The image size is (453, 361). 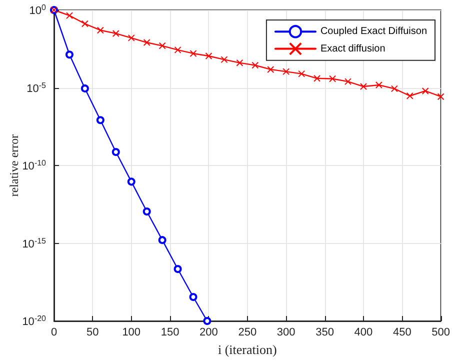 What do you see at coordinates (353, 48) in the screenshot?
I see `legend-label: Exact diffusion` at bounding box center [353, 48].